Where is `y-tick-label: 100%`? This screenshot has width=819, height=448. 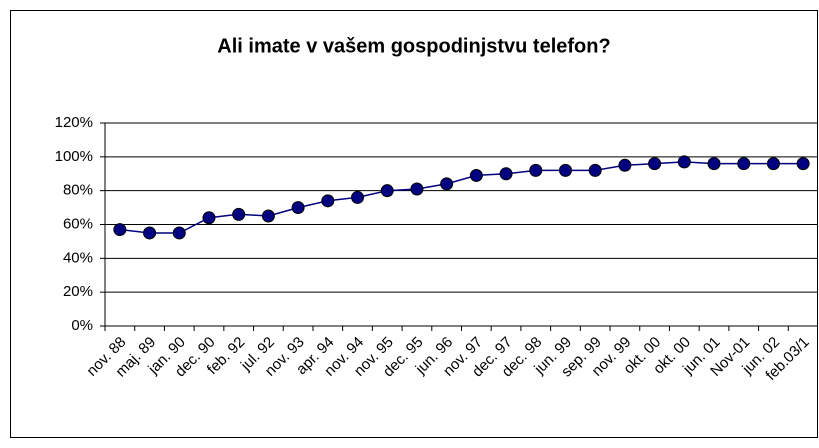 y-tick-label: 100% is located at coordinates (74, 156).